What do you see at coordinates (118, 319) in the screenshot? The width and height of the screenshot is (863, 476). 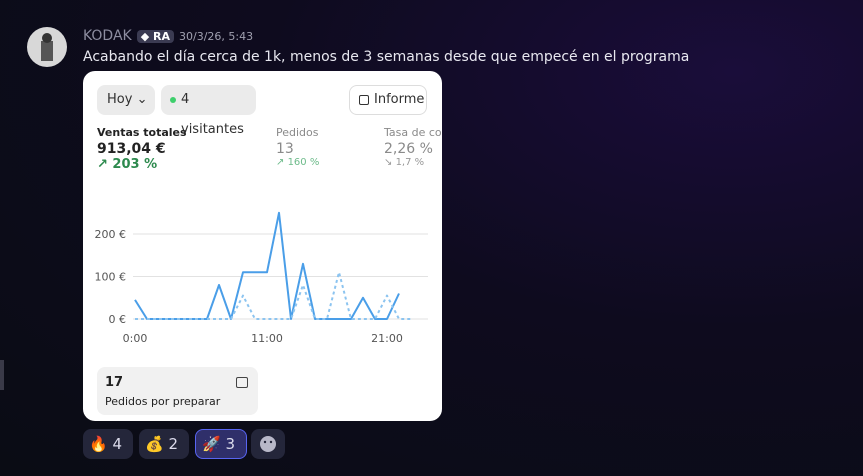 I see `y-tick-label: 0 €` at bounding box center [118, 319].